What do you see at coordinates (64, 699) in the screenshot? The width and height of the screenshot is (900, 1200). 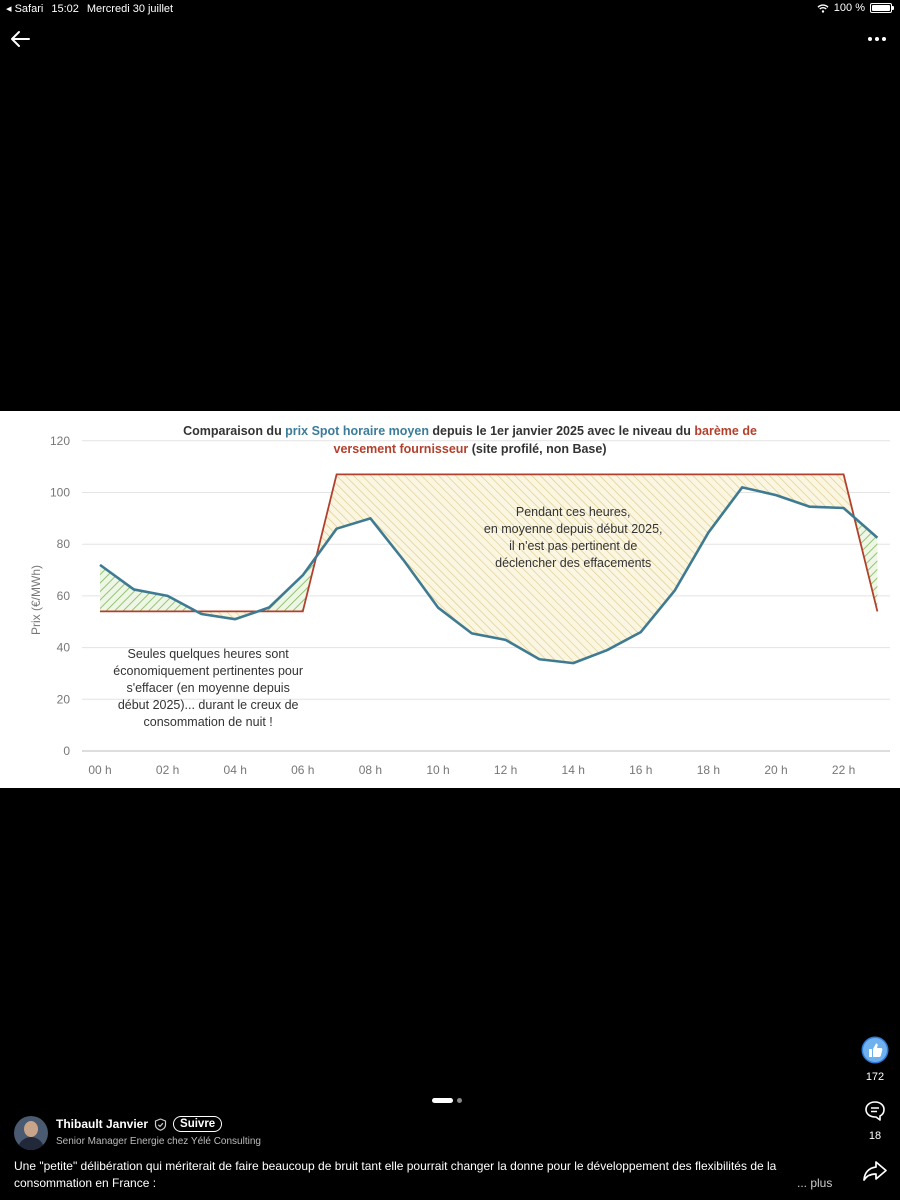 I see `y-tick-label: 20` at bounding box center [64, 699].